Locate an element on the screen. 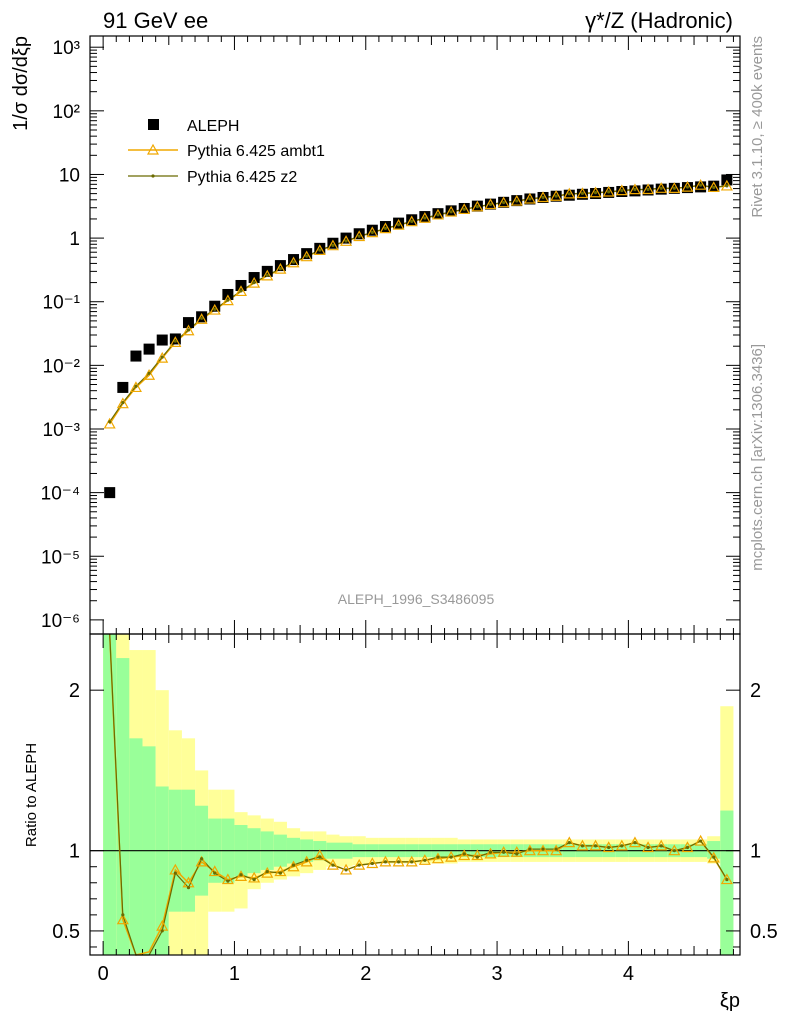 This screenshot has width=786, height=1024. legend-marker-z2 is located at coordinates (153, 176).